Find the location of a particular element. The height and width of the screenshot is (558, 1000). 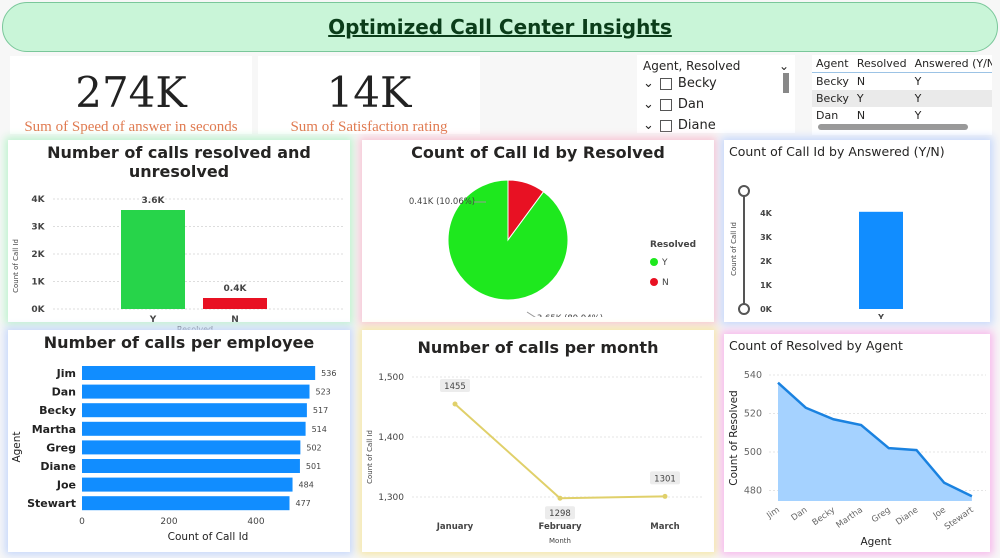

data-label: 501 is located at coordinates (313, 466).